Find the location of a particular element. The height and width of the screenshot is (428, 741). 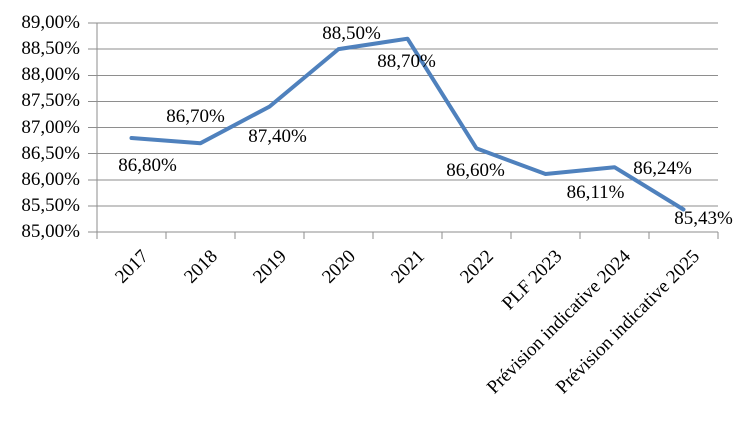

data-label: 86,60% is located at coordinates (475, 171).